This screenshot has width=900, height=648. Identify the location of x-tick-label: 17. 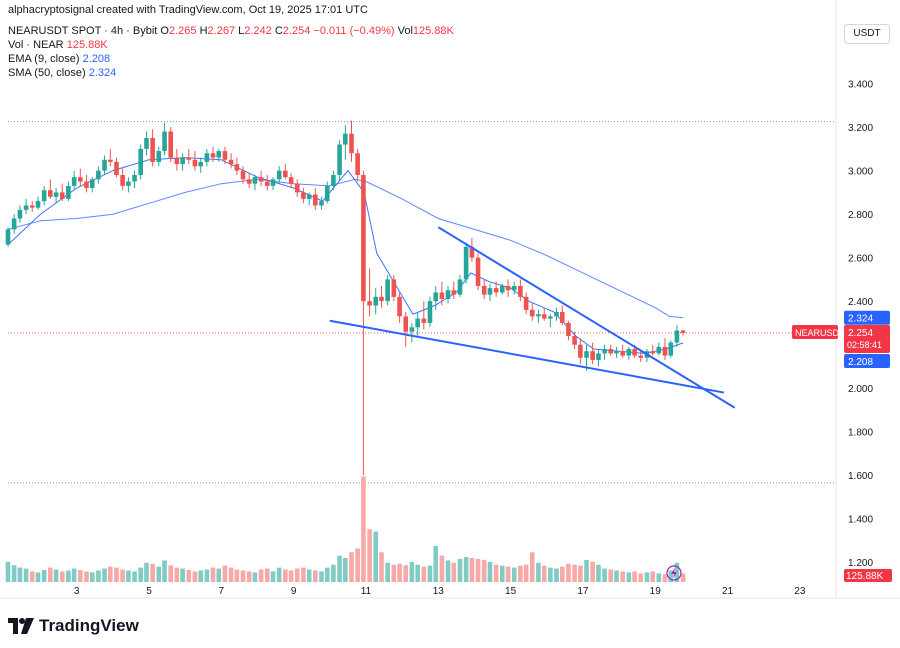
(583, 591).